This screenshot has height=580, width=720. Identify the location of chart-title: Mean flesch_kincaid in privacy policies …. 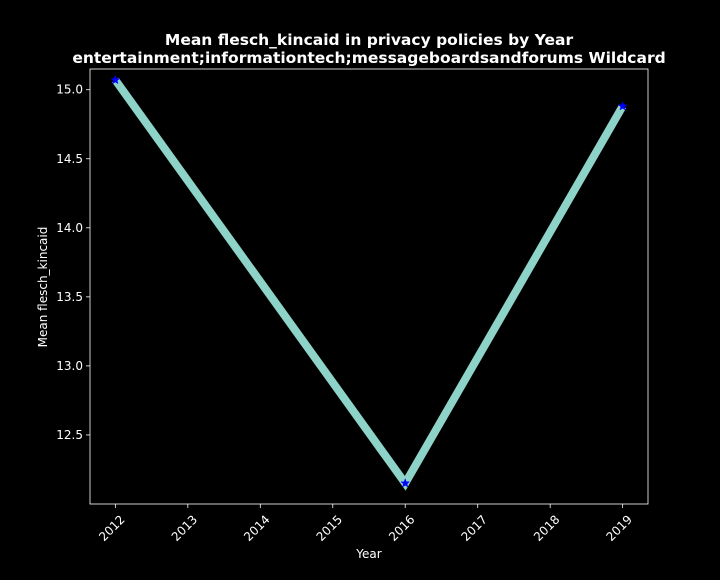
(369, 40).